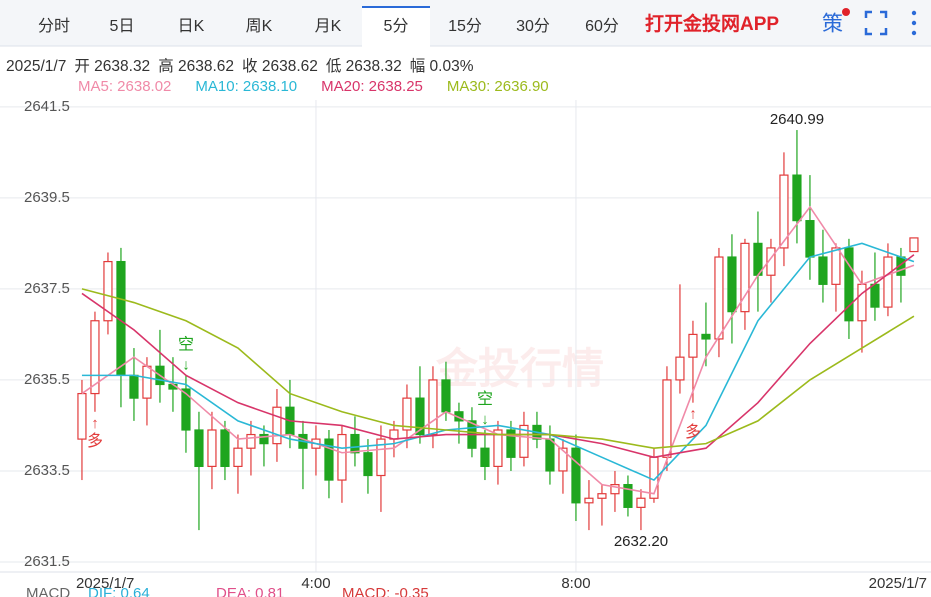  I want to click on macd-line: MACD DIF: 0.64 DEA: 0.81 MACD: -0.35, so click(227, 591).